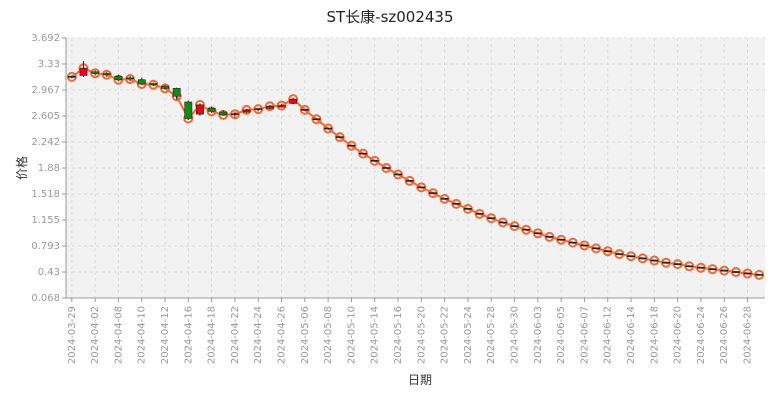 The width and height of the screenshot is (780, 400). What do you see at coordinates (608, 335) in the screenshot?
I see `x-tick-label: 2024-06-12` at bounding box center [608, 335].